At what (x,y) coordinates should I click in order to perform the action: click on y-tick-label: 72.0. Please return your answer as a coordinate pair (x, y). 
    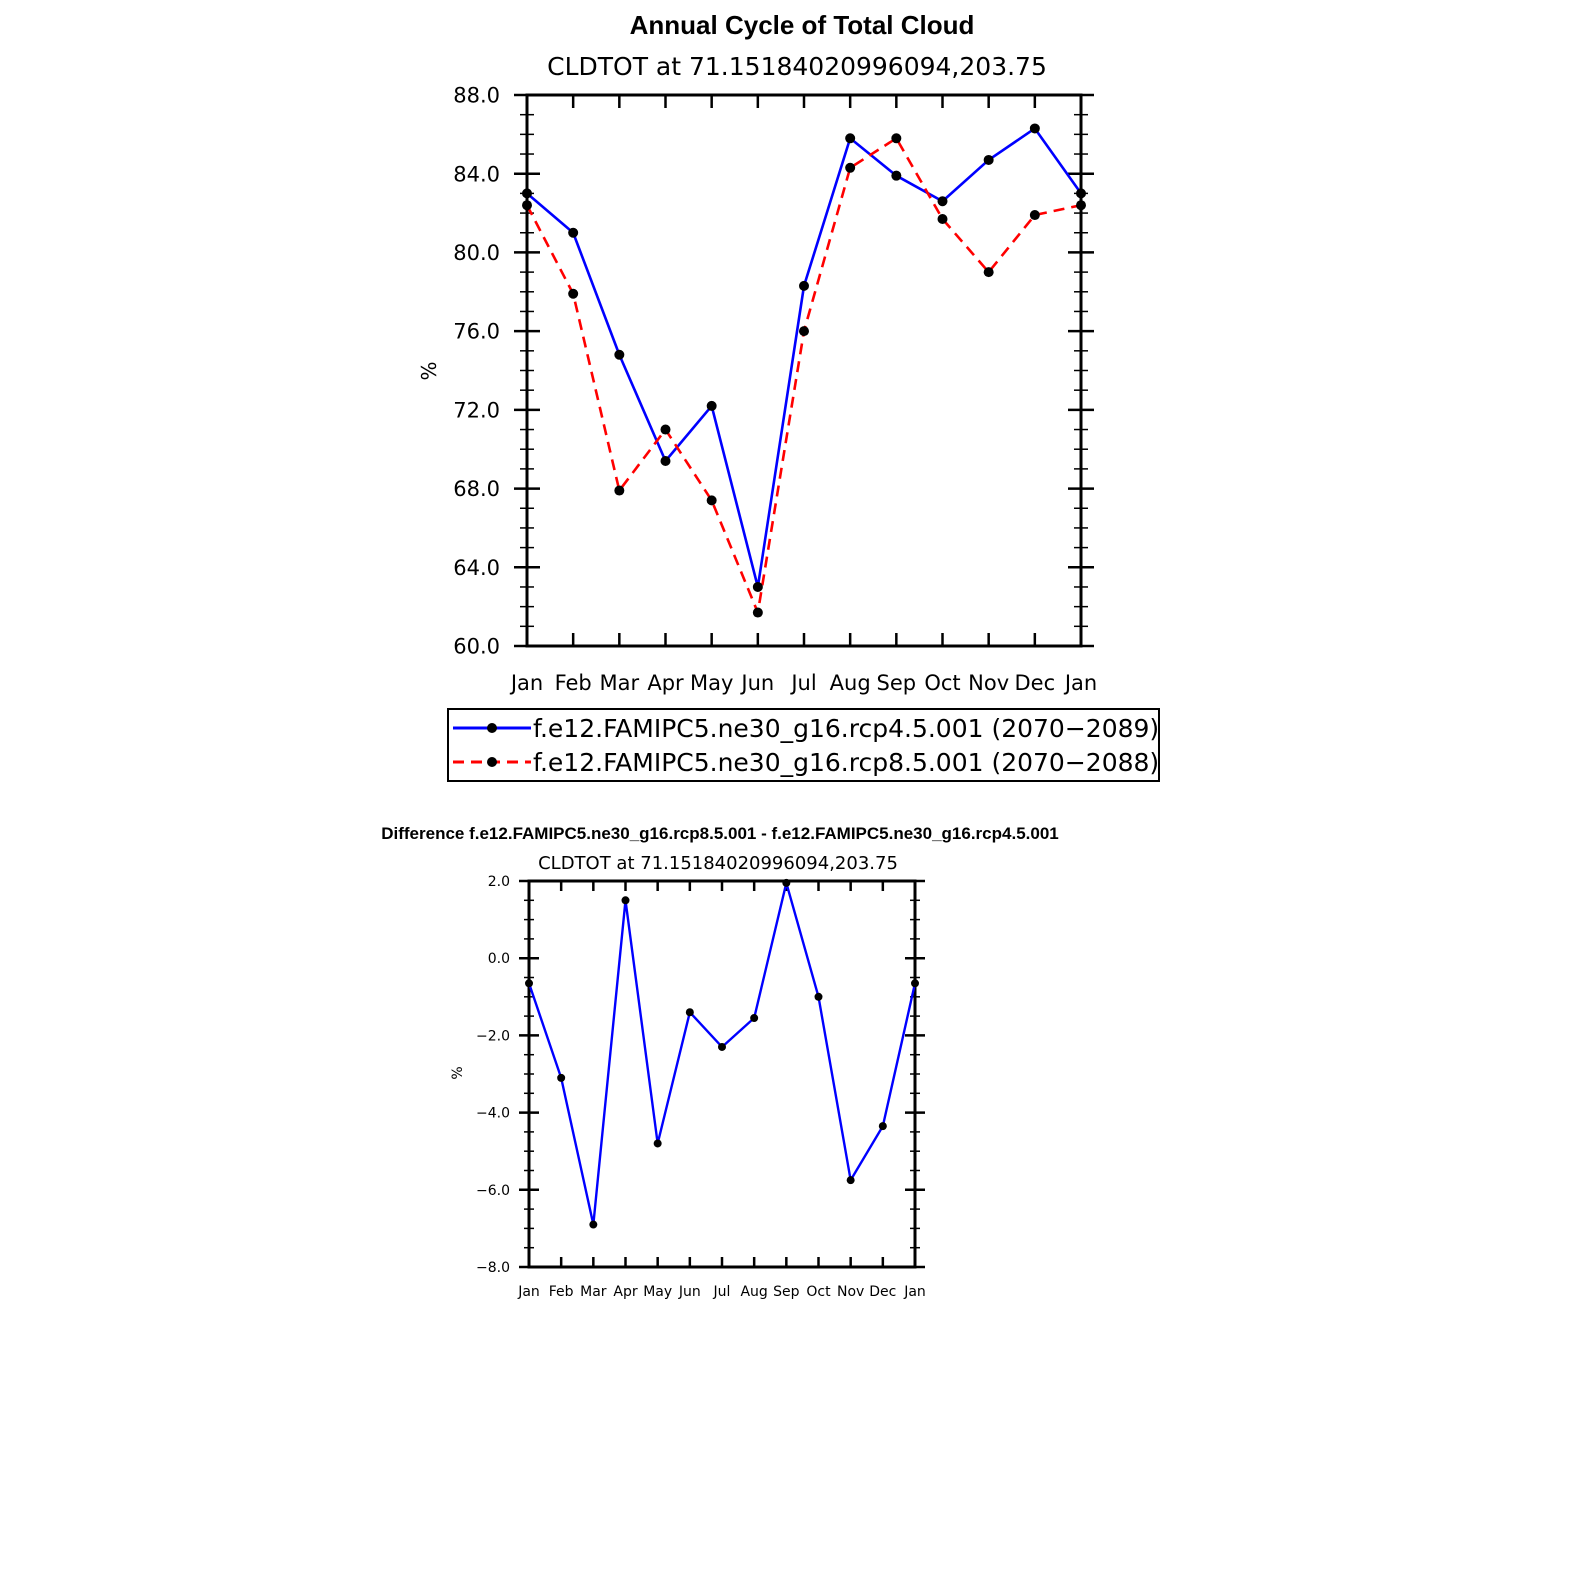
    Looking at the image, I should click on (476, 410).